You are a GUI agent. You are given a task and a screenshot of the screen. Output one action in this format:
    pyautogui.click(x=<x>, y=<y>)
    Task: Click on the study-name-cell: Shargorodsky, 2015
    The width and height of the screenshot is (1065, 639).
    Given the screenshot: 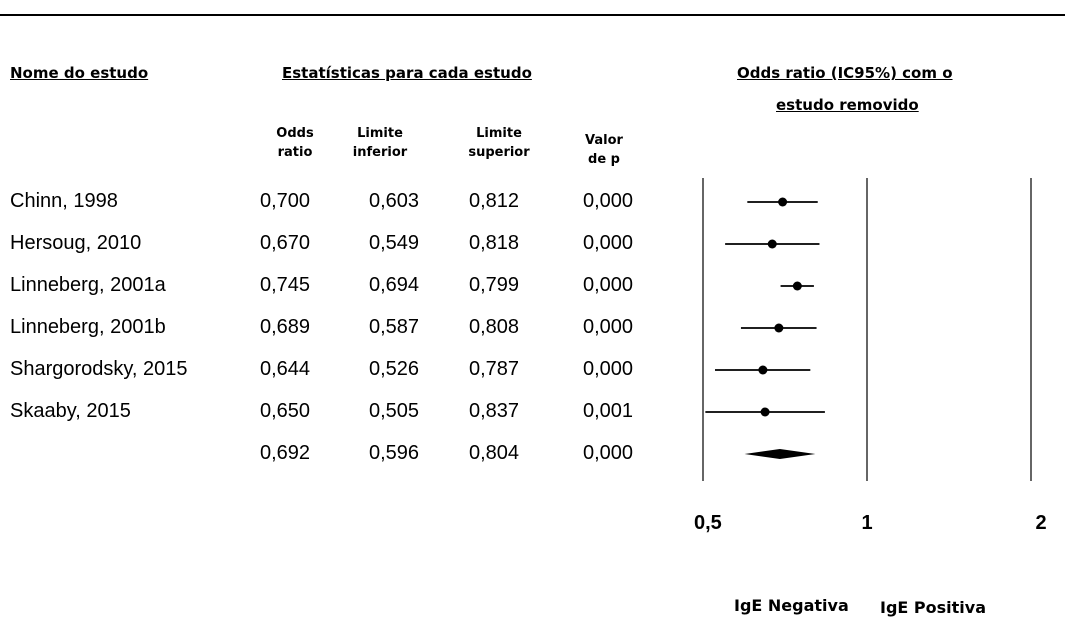 What is the action you would take?
    pyautogui.click(x=99, y=369)
    